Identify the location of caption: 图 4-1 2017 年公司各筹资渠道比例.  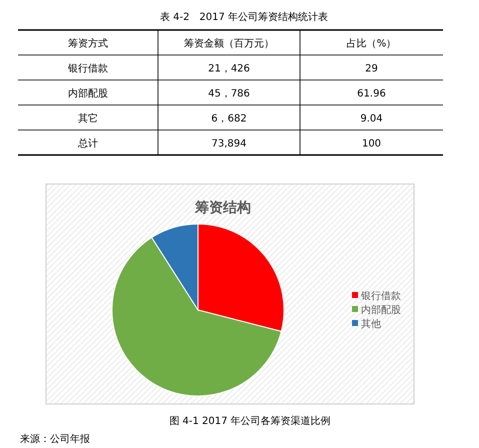
(250, 421).